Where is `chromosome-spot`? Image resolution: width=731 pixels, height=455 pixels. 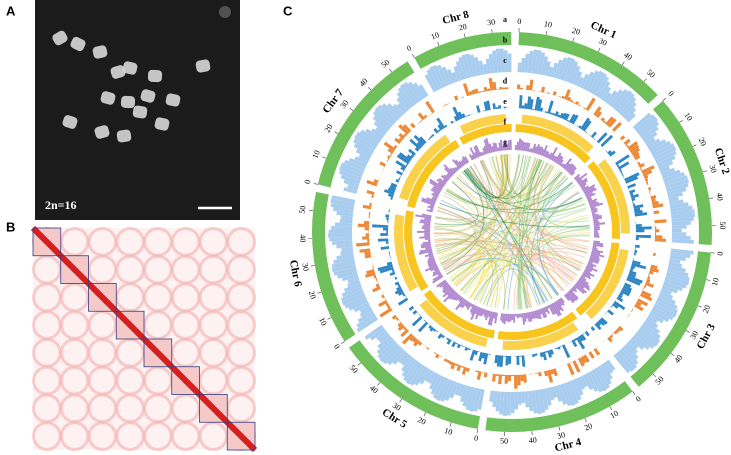 chromosome-spot is located at coordinates (162, 124).